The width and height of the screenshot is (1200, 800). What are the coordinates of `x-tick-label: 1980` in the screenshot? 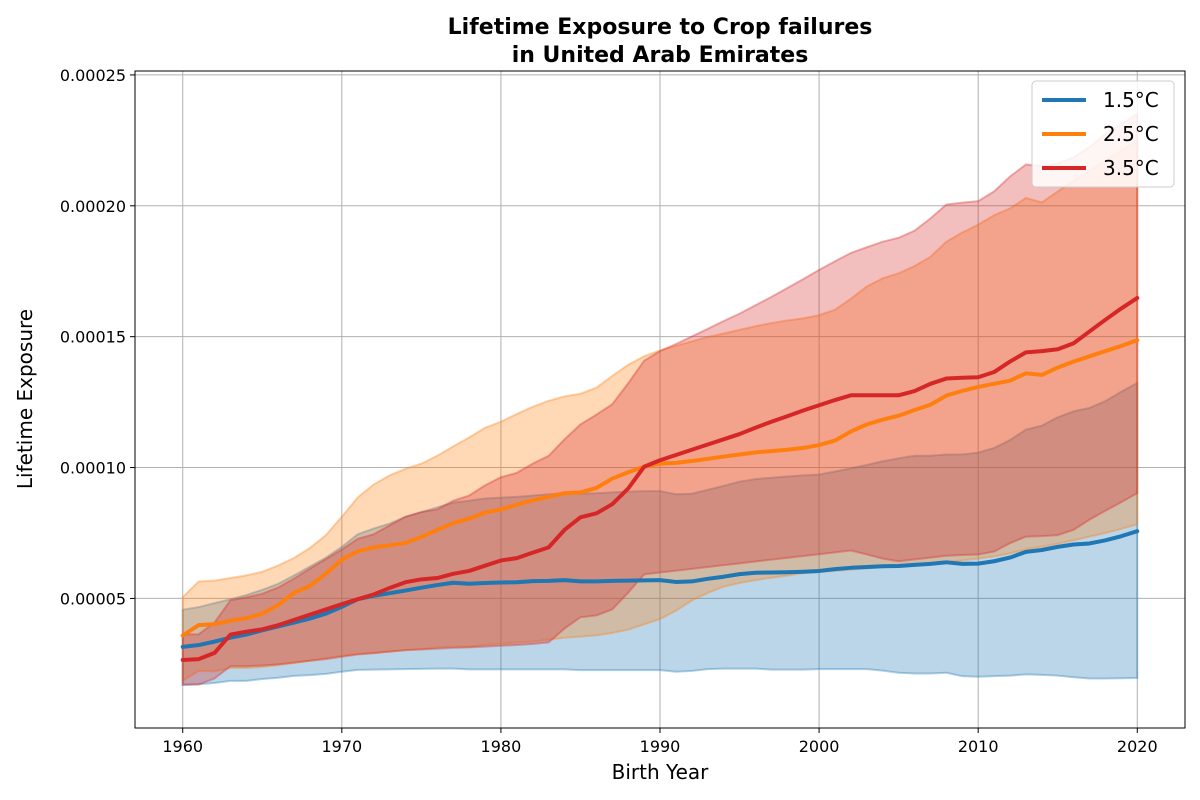 It's located at (501, 746).